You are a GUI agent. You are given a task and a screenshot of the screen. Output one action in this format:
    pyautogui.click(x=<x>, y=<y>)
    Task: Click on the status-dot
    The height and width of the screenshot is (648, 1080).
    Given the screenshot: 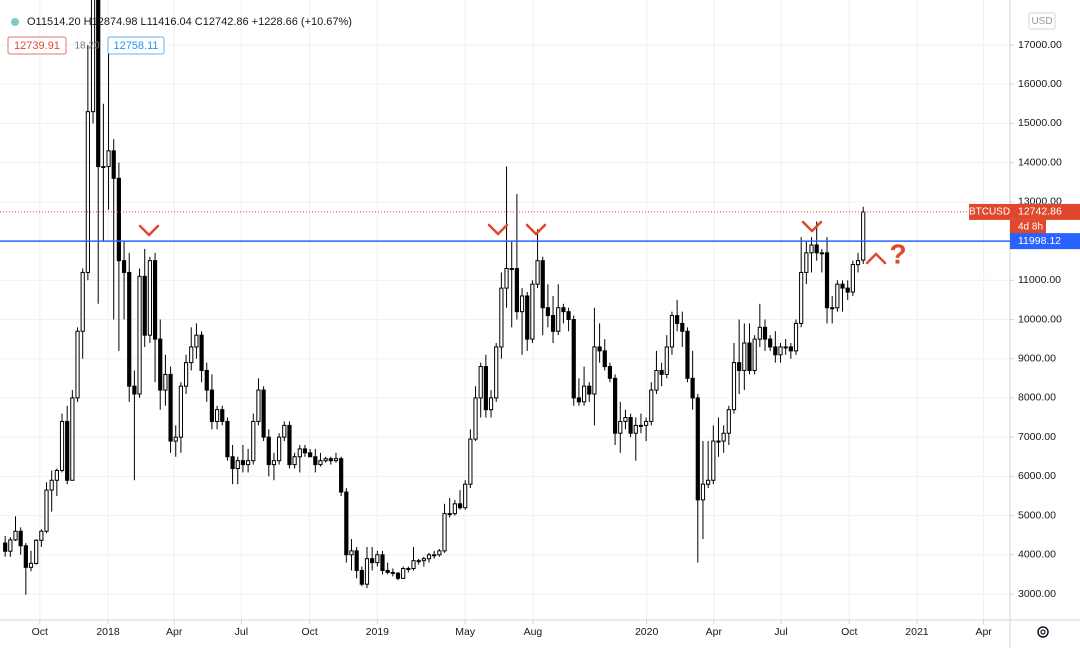 What is the action you would take?
    pyautogui.click(x=15, y=22)
    